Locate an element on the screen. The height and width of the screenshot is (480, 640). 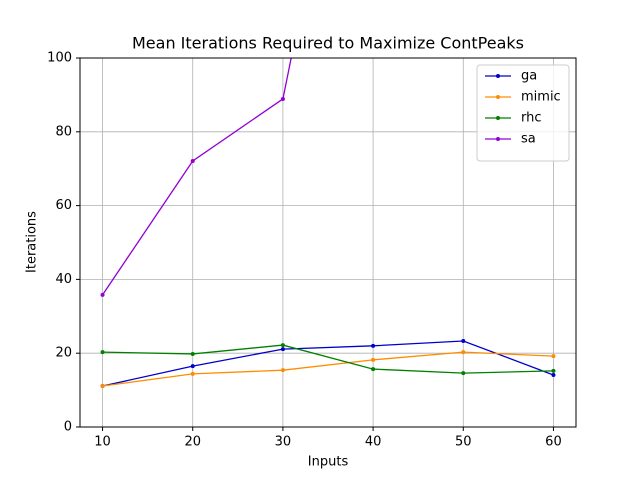
y-tick-label: 80 is located at coordinates (63, 131).